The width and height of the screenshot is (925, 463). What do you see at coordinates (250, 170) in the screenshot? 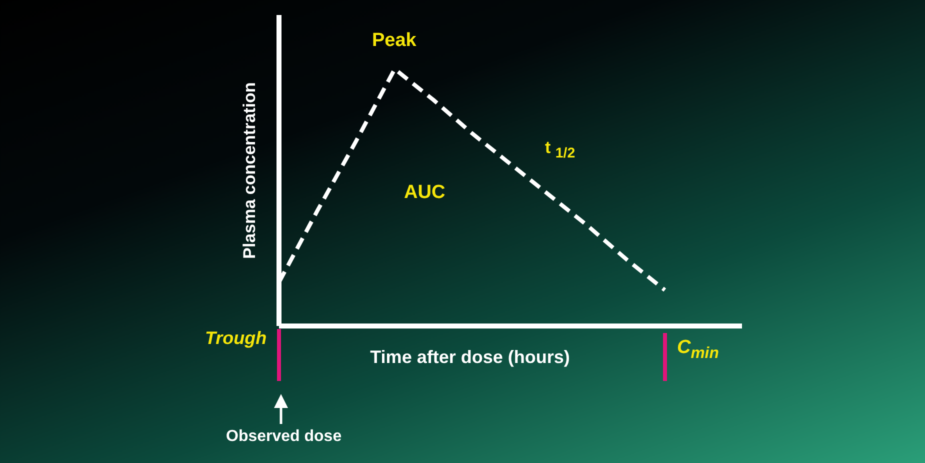
I see `y-axis-title: Plasma concentration` at bounding box center [250, 170].